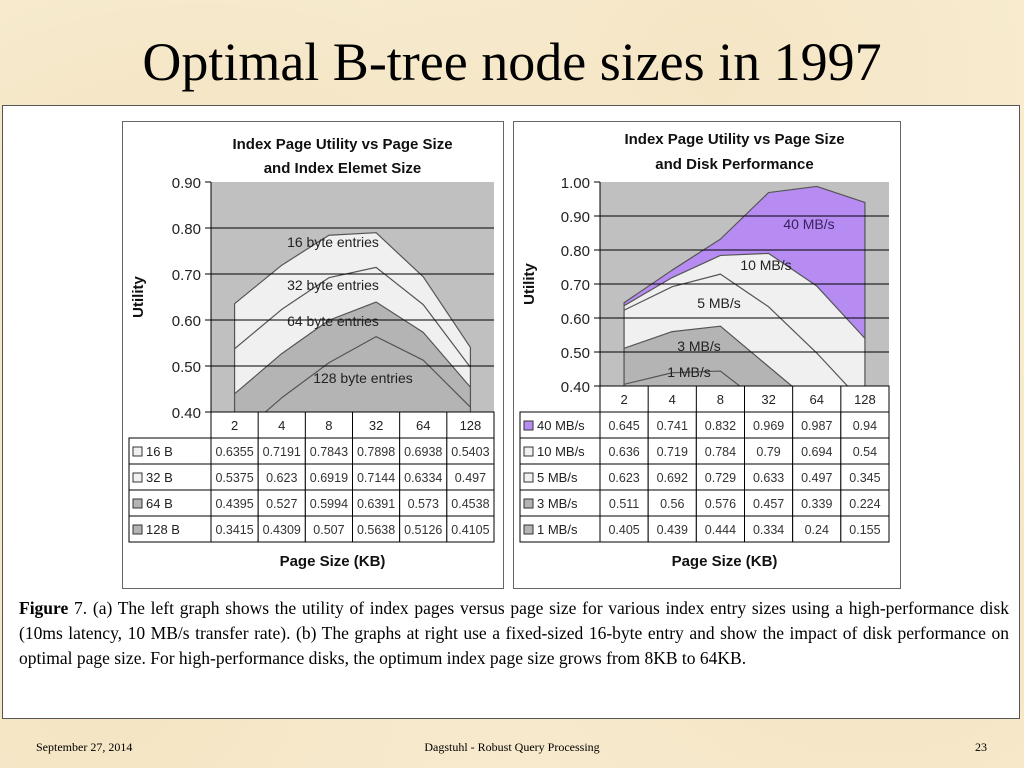 This screenshot has width=1024, height=768. I want to click on table-value: 0.345, so click(864, 478).